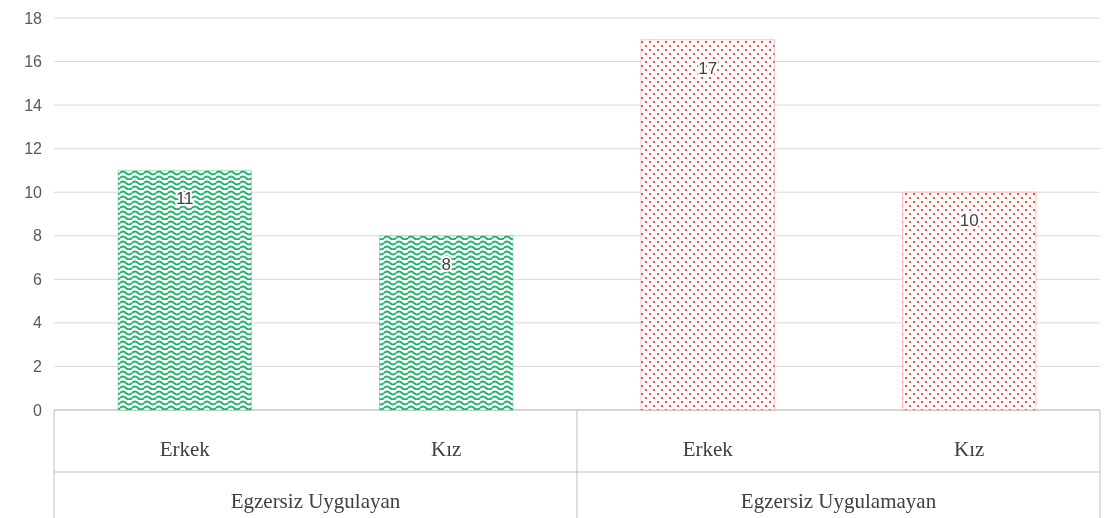 This screenshot has height=518, width=1105. I want to click on y-tick-label: 18, so click(33, 18).